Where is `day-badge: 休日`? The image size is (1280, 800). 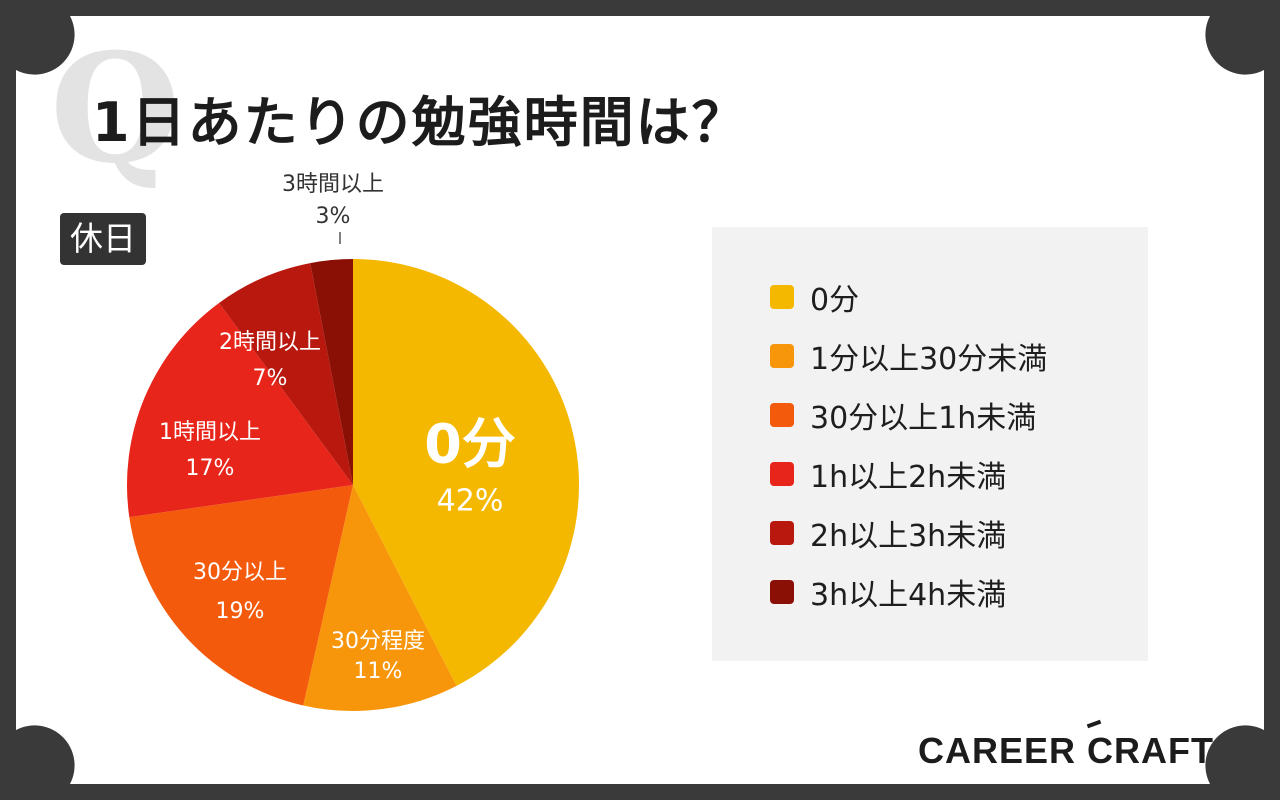 day-badge: 休日 is located at coordinates (103, 239).